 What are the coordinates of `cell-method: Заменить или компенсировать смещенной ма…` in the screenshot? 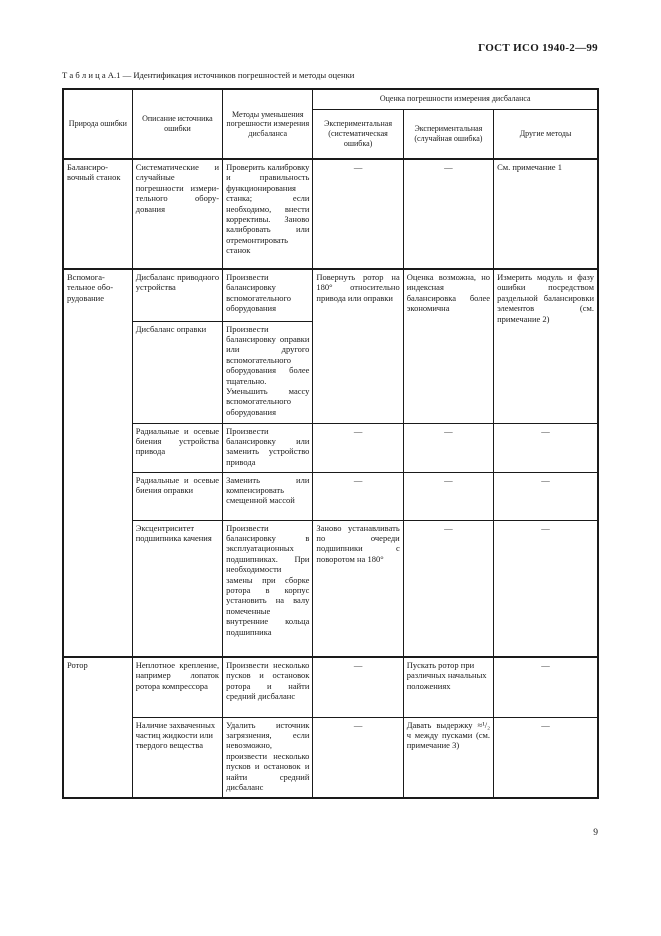 It's located at (268, 496).